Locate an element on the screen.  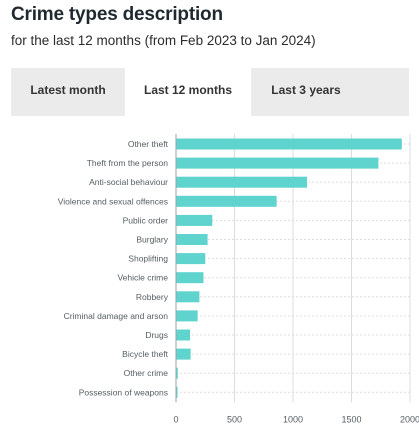
tab-last-12-months: Last 12 months is located at coordinates (188, 92).